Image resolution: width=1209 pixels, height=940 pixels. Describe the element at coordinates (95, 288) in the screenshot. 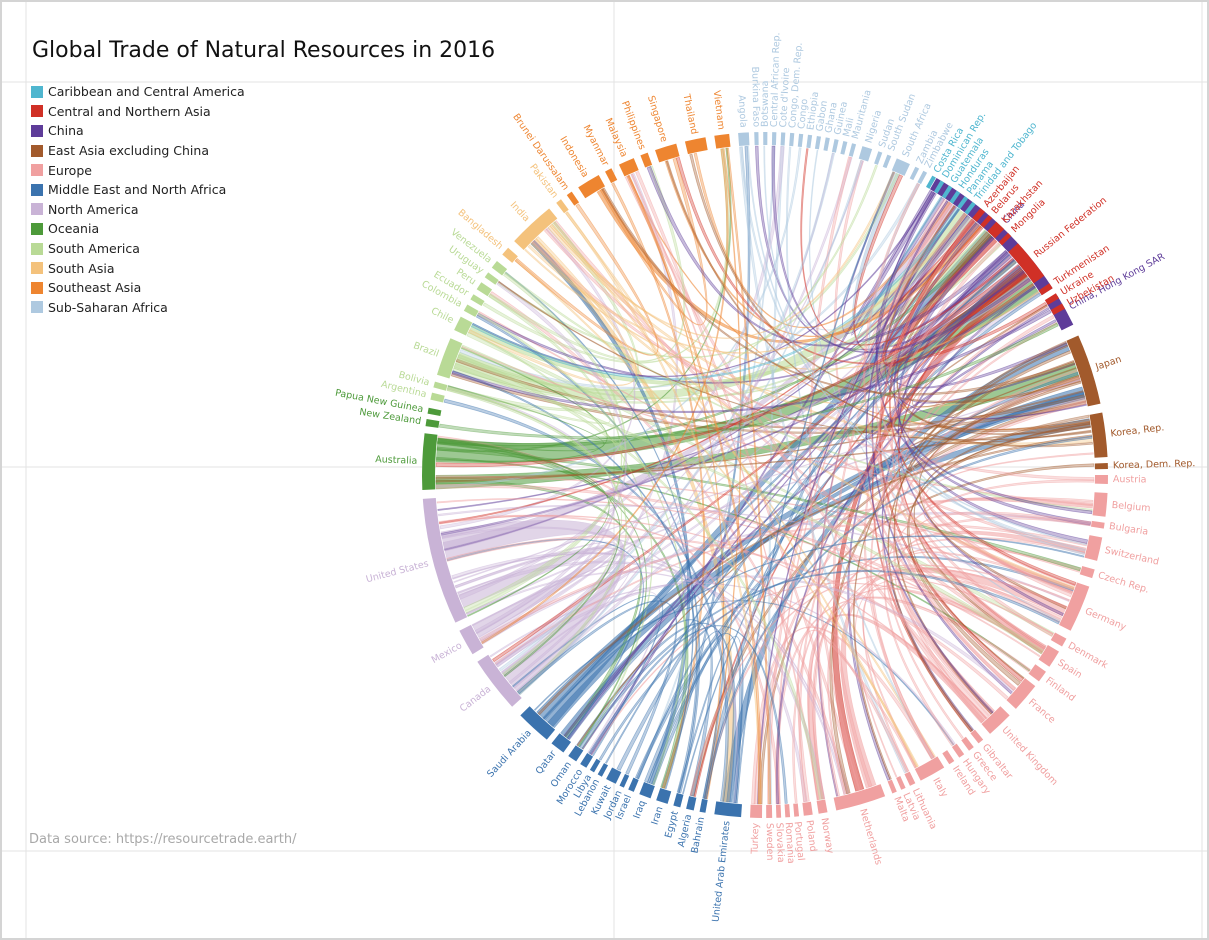

I see `legend-label: Southeast Asia` at that location.